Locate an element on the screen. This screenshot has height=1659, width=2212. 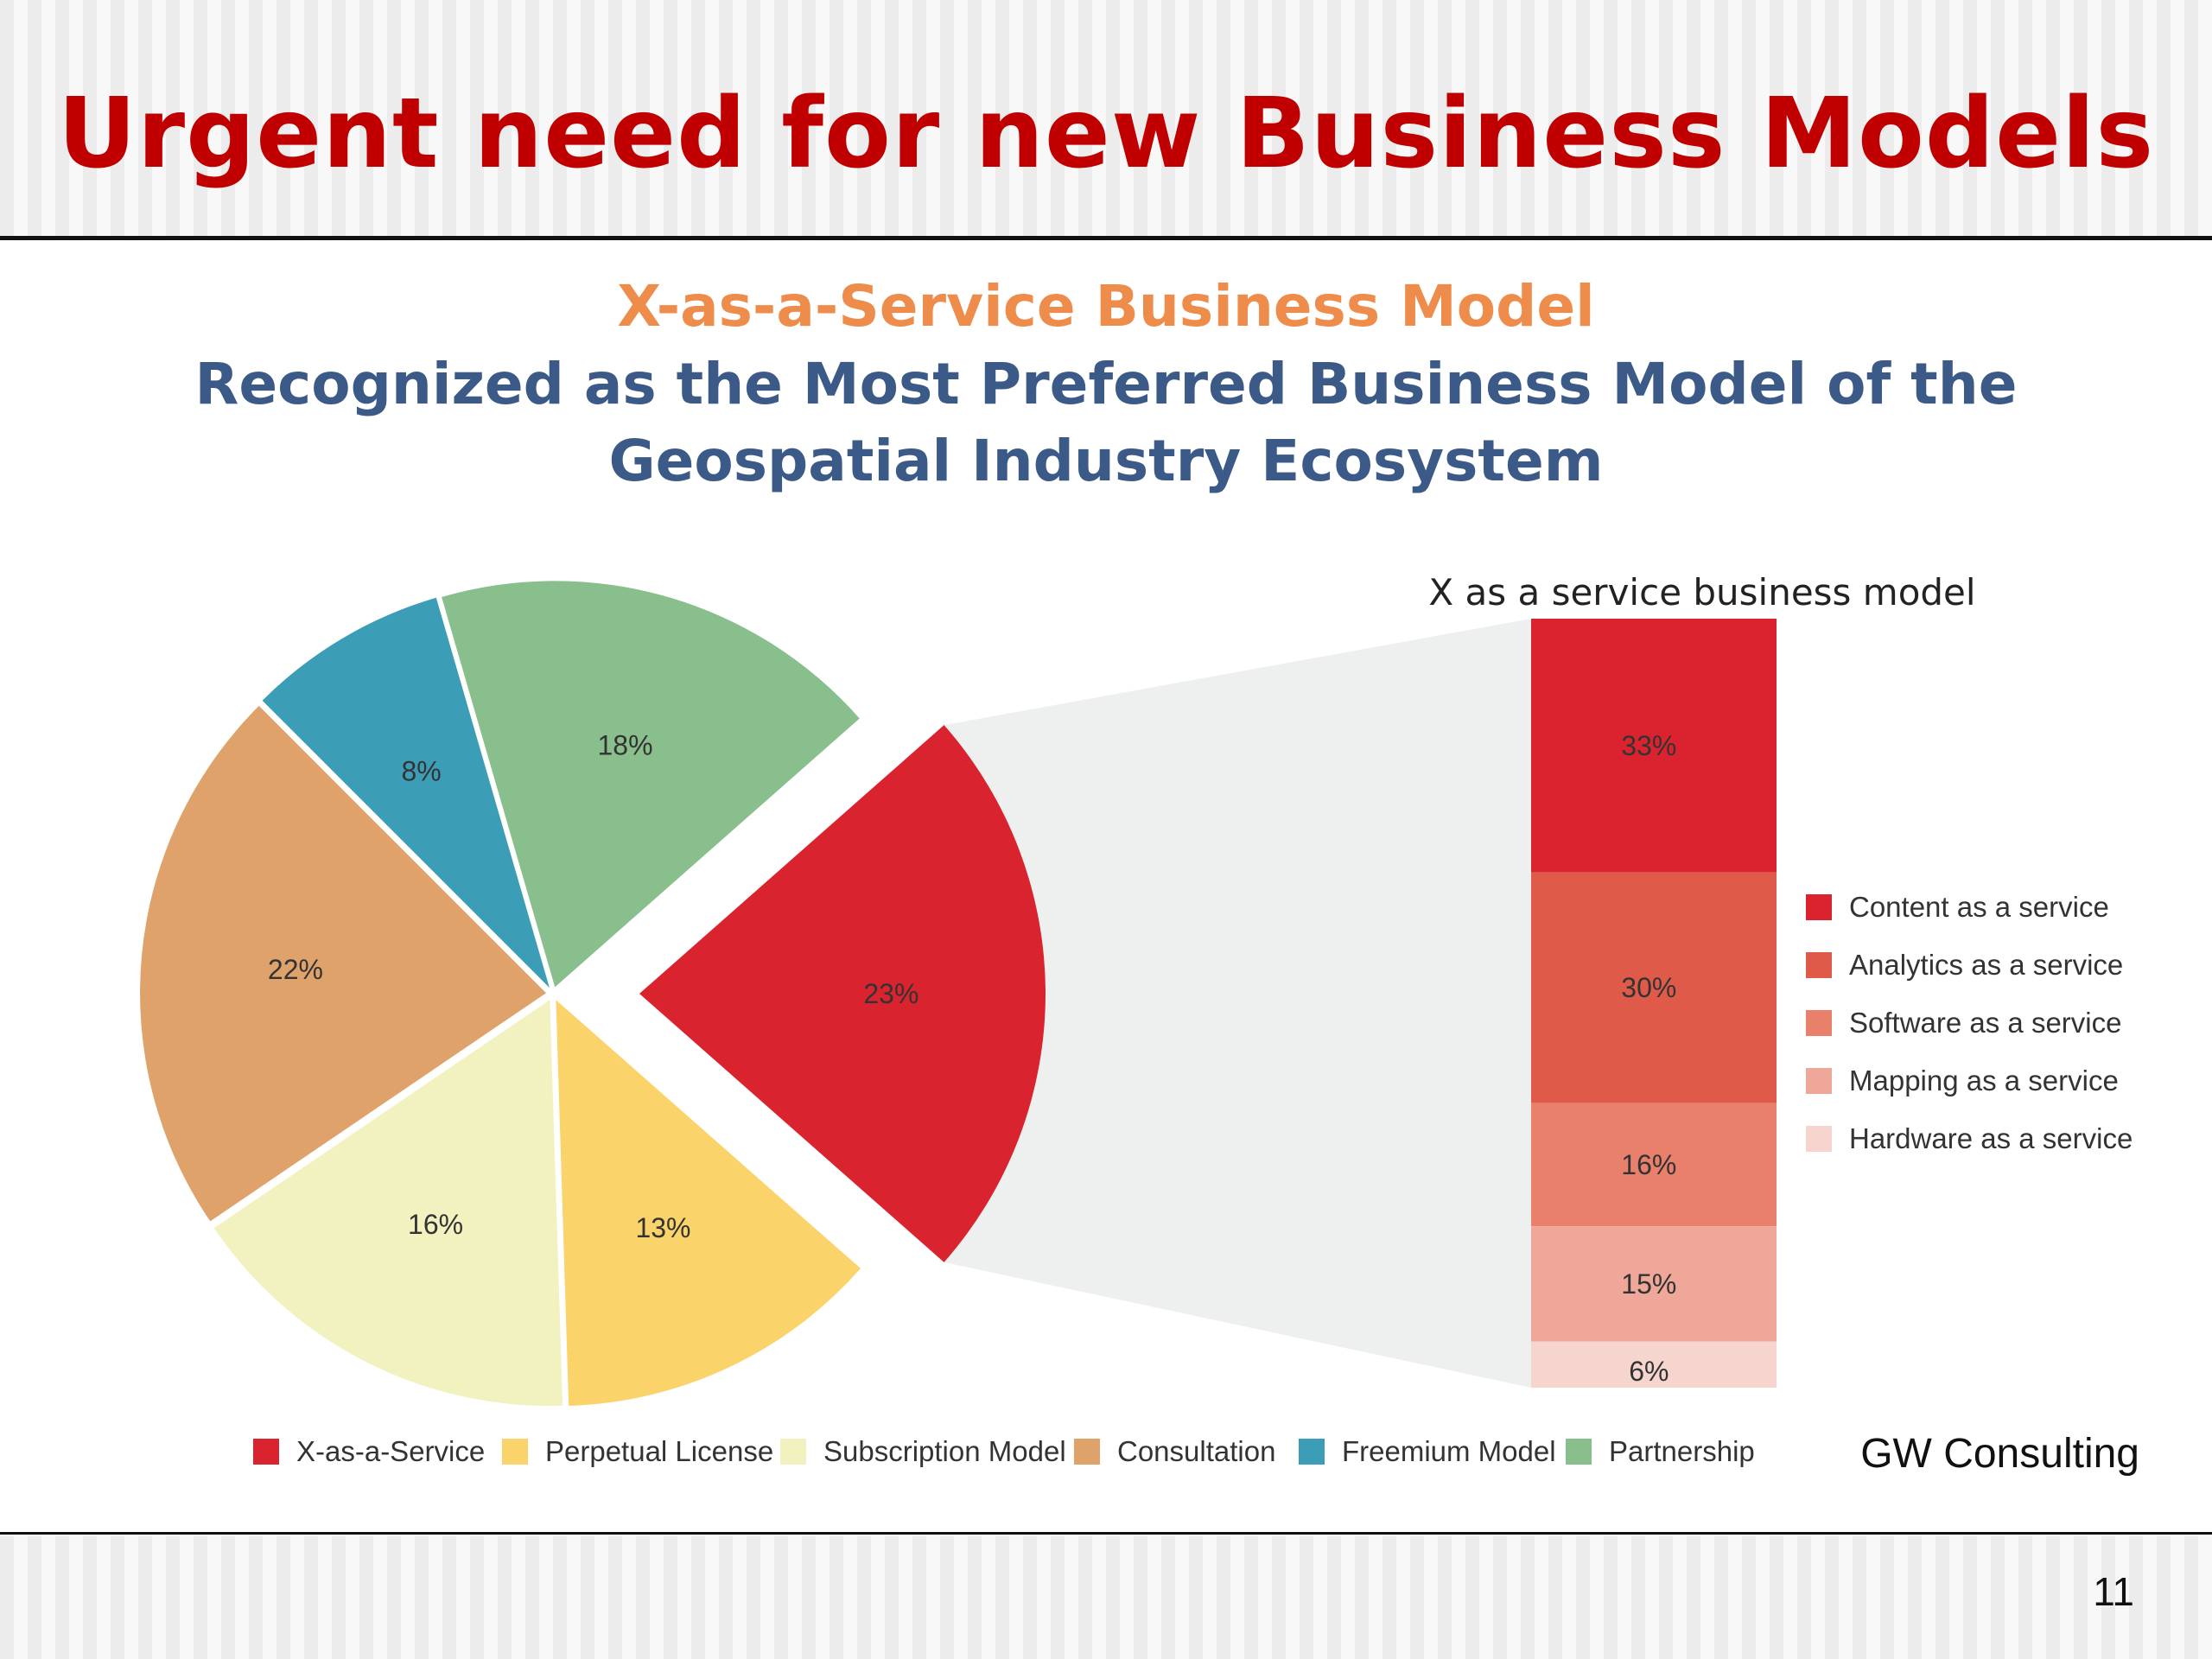
legend-label: Freemium Model is located at coordinates (1449, 1451).